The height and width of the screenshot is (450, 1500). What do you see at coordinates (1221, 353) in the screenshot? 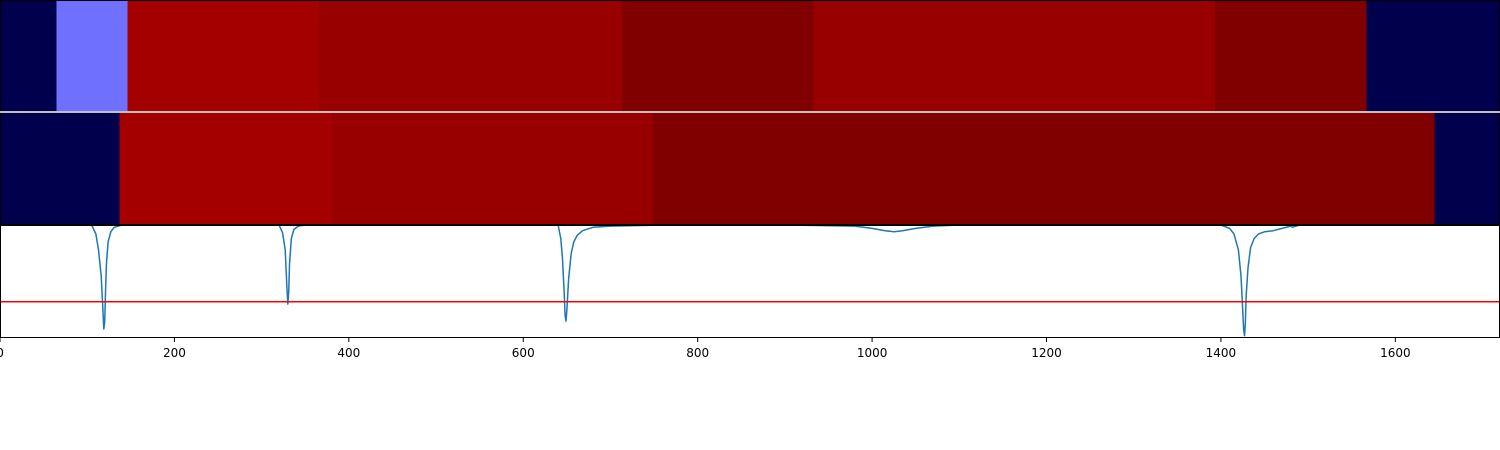
I see `x-tick-label: 1400` at bounding box center [1221, 353].